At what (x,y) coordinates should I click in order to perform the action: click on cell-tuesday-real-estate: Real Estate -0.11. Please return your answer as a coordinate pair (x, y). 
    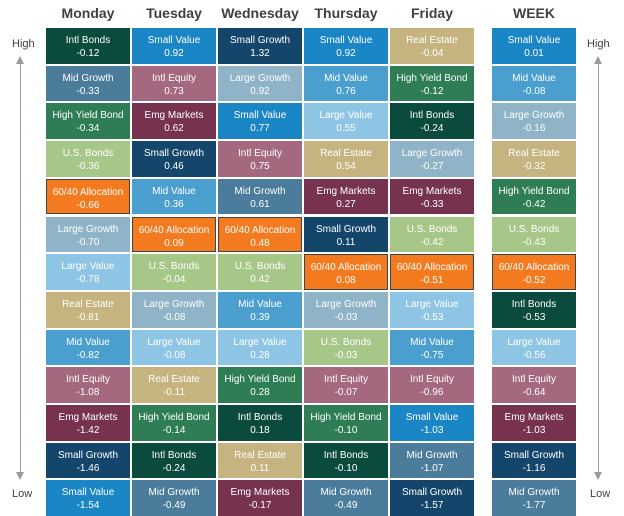
    Looking at the image, I should click on (174, 385).